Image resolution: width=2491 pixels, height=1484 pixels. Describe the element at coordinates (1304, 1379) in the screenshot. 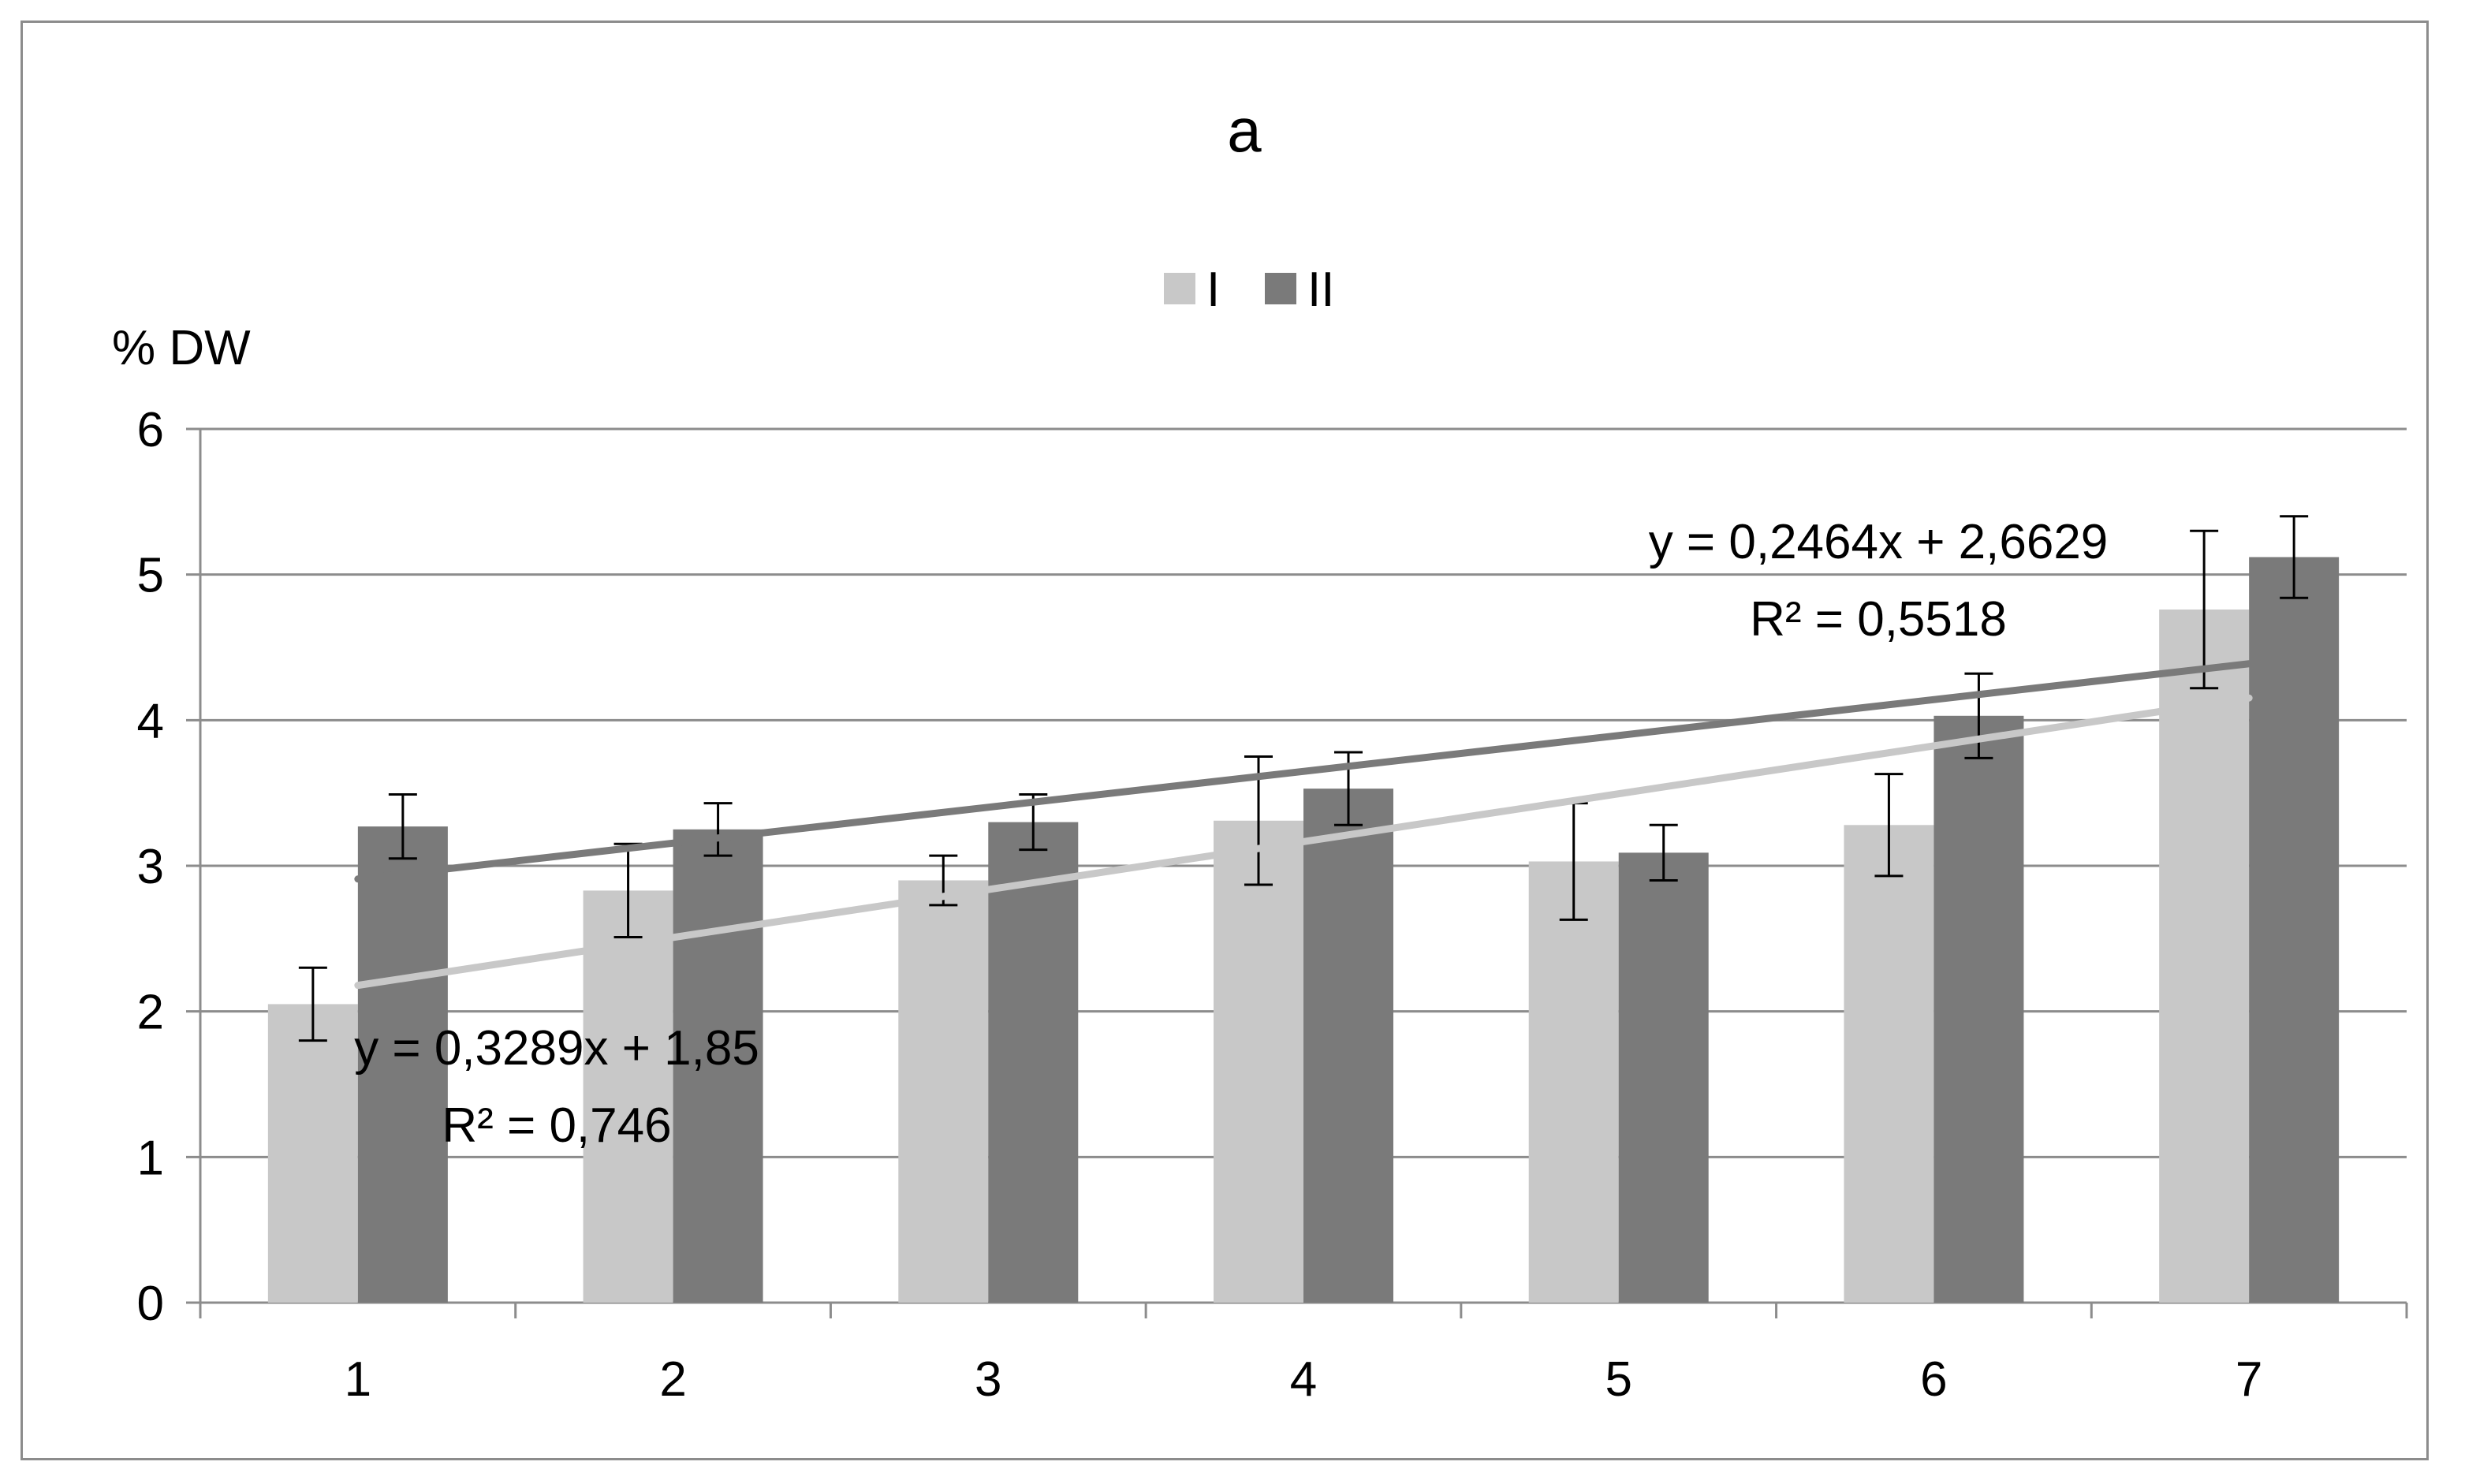

I see `x-tick-label: 4` at that location.